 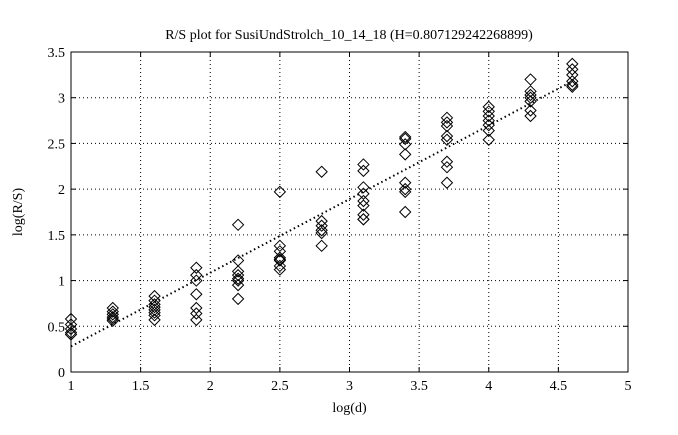 I want to click on x-tick-label: 1.5, so click(x=141, y=386).